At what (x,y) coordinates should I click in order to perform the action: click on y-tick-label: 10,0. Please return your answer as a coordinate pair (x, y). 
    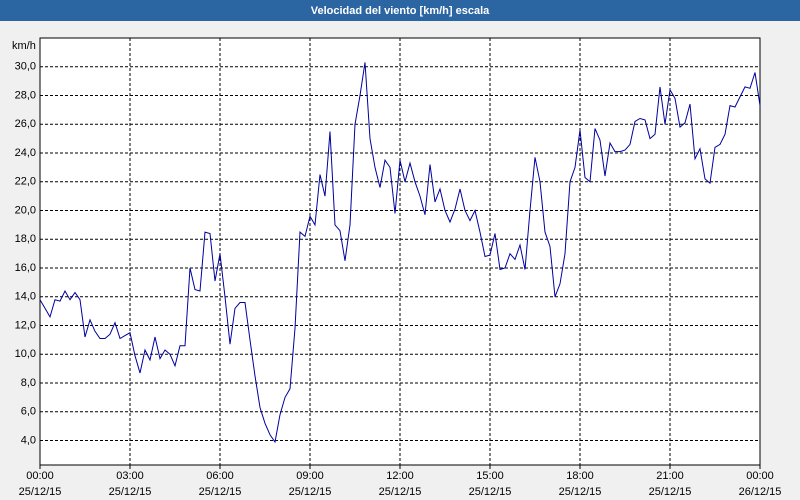
    Looking at the image, I should click on (25, 354).